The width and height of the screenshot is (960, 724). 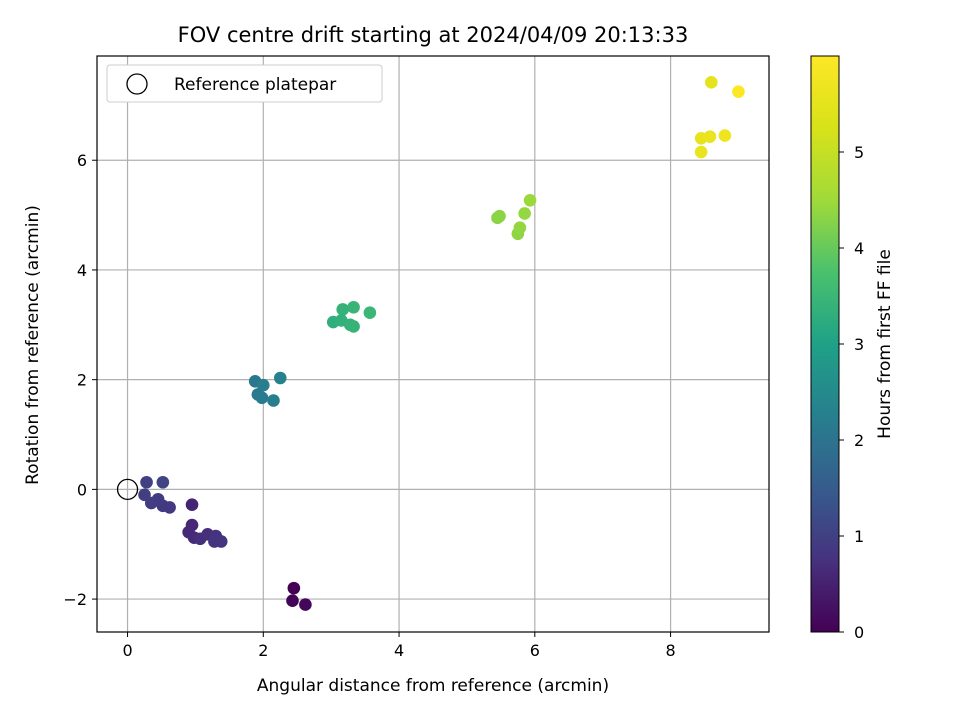 What do you see at coordinates (859, 632) in the screenshot?
I see `colorbar-tick-label: 0` at bounding box center [859, 632].